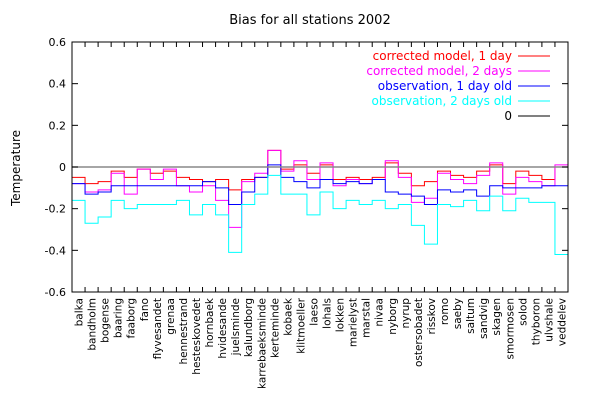 The width and height of the screenshot is (589, 420). I want to click on x-tick-label: marstal, so click(367, 318).